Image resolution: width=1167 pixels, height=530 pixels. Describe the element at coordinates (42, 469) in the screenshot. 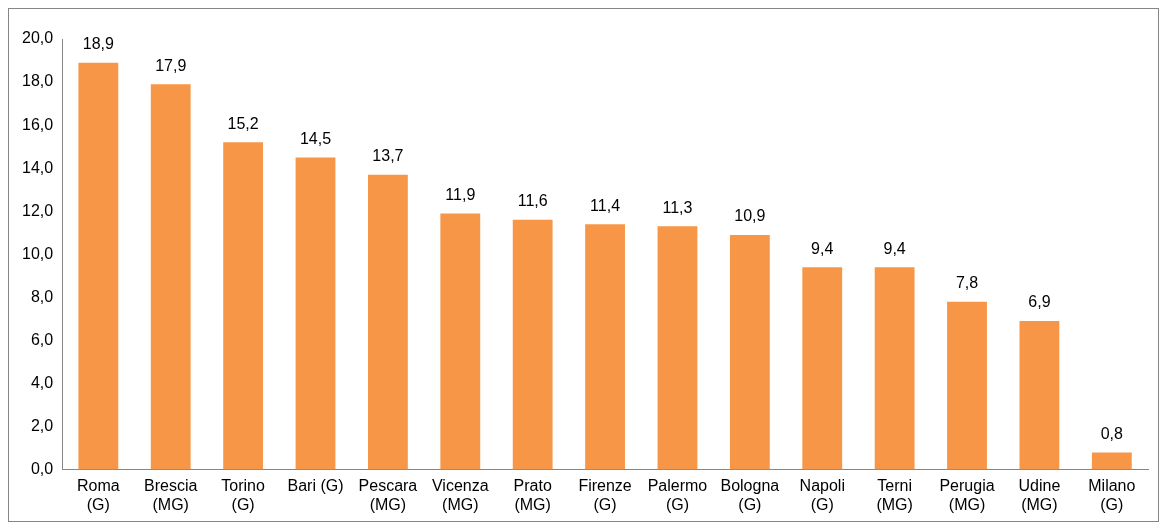

I see `y-tick-label: 0,0` at that location.